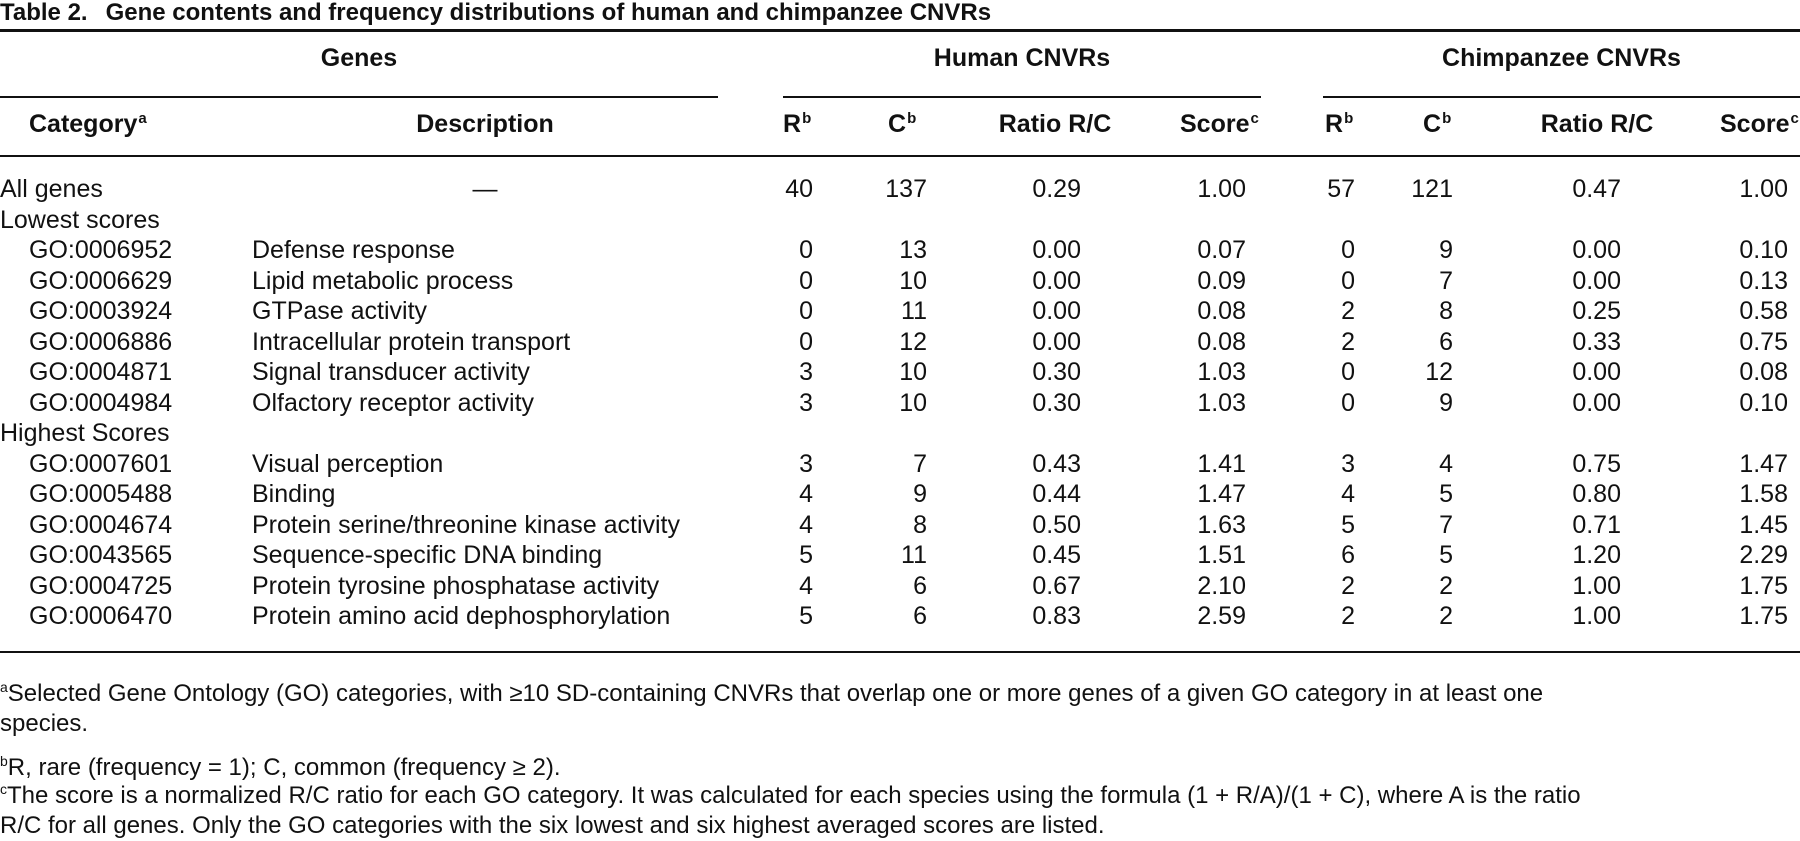 The height and width of the screenshot is (841, 1800). I want to click on col-header-chimp-score: Scorec, so click(1759, 124).